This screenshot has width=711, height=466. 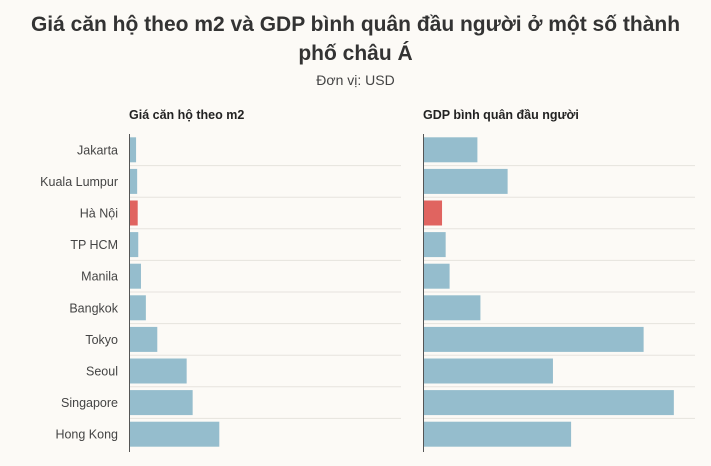 What do you see at coordinates (79, 182) in the screenshot?
I see `category-label: Kuala Lumpur` at bounding box center [79, 182].